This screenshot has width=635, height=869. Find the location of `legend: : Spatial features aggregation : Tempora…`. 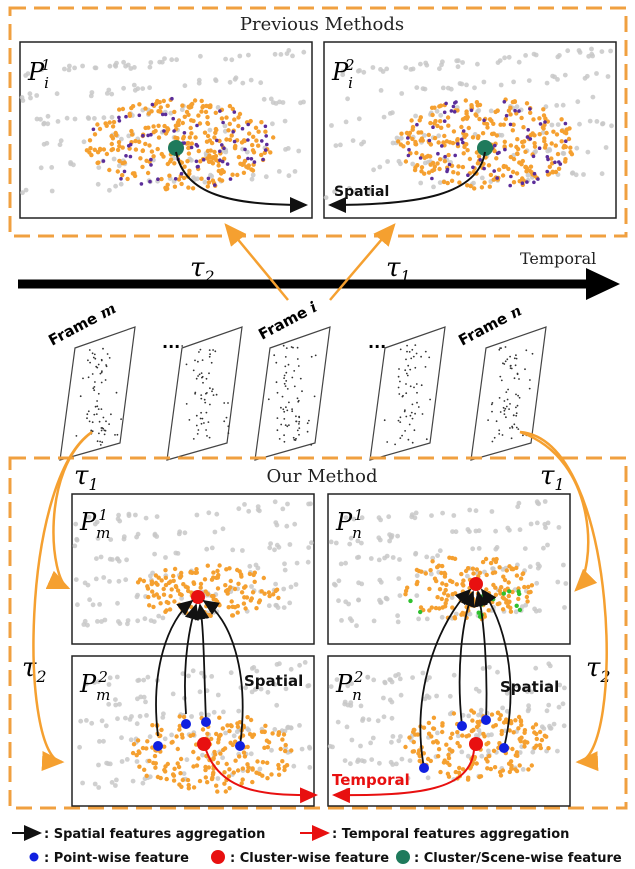

legend: : Spatial features aggregation : Tempora… is located at coordinates (317, 845).